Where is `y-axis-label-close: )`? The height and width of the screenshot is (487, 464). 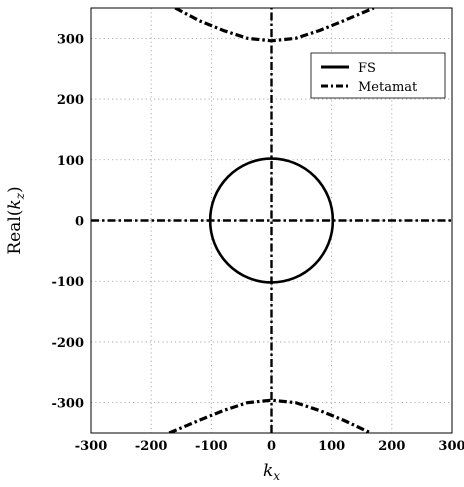
y-axis-label-close: ) is located at coordinates (15, 189).